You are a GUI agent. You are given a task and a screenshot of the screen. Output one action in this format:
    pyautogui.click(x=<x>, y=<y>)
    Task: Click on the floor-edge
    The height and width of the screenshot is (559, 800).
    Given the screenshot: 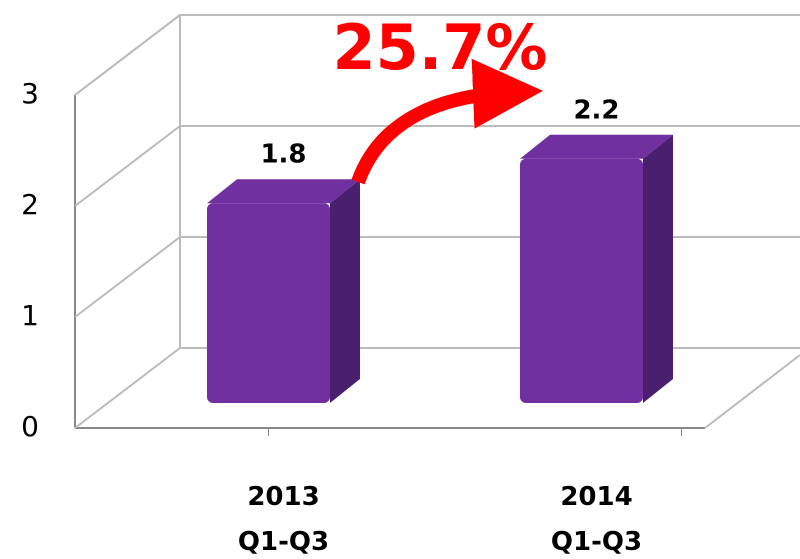 What is the action you would take?
    pyautogui.click(x=752, y=391)
    